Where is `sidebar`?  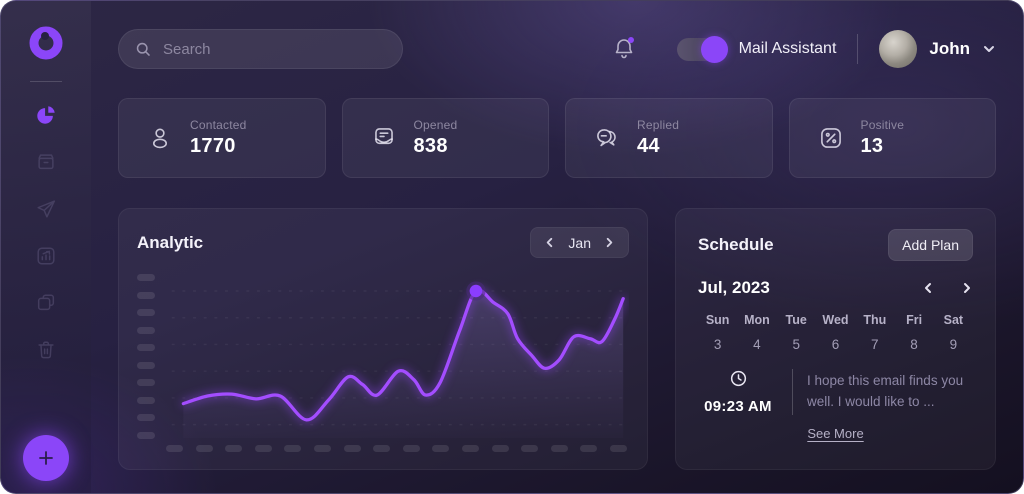 sidebar is located at coordinates (46, 247).